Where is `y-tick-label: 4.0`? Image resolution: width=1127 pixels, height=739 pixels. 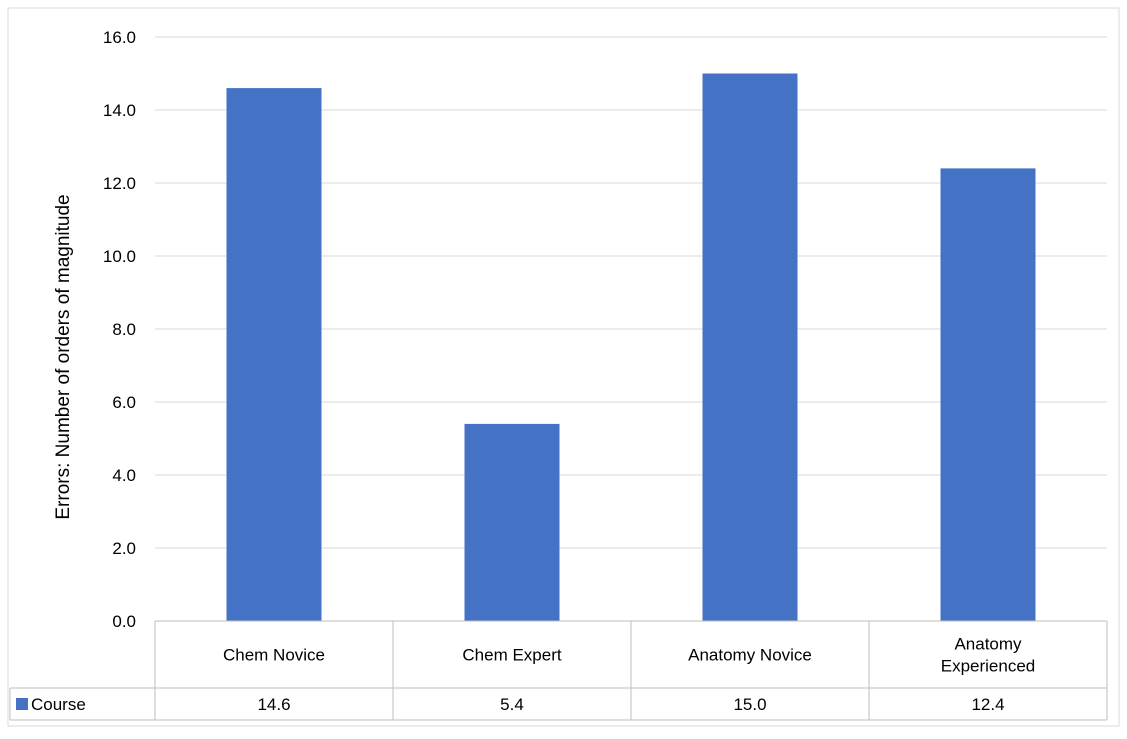 y-tick-label: 4.0 is located at coordinates (124, 475).